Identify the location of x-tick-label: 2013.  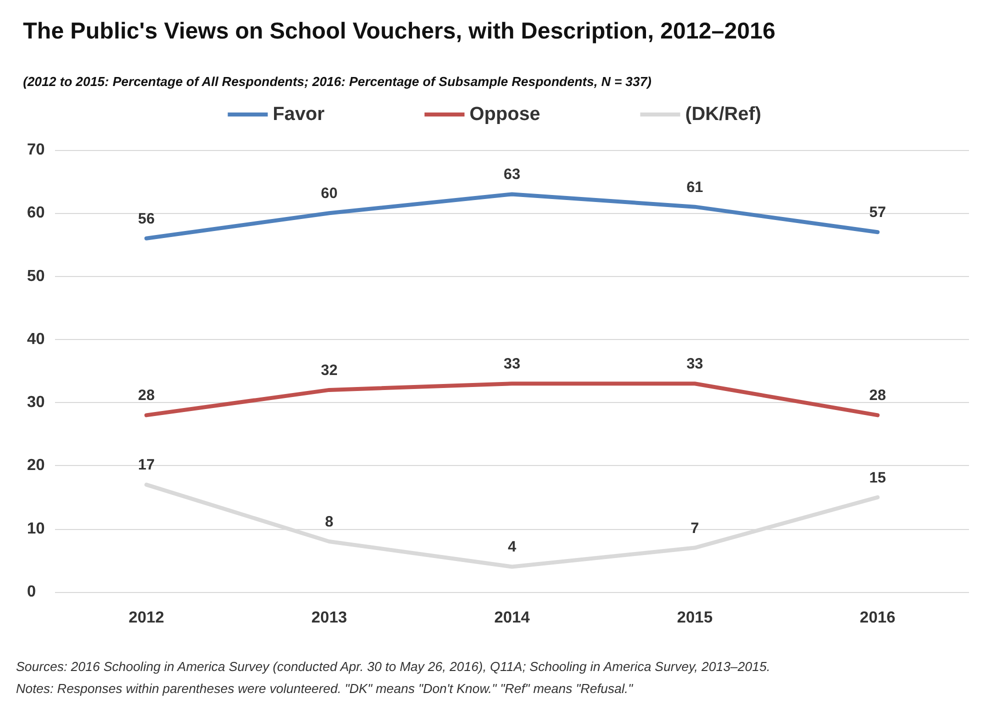
(329, 618).